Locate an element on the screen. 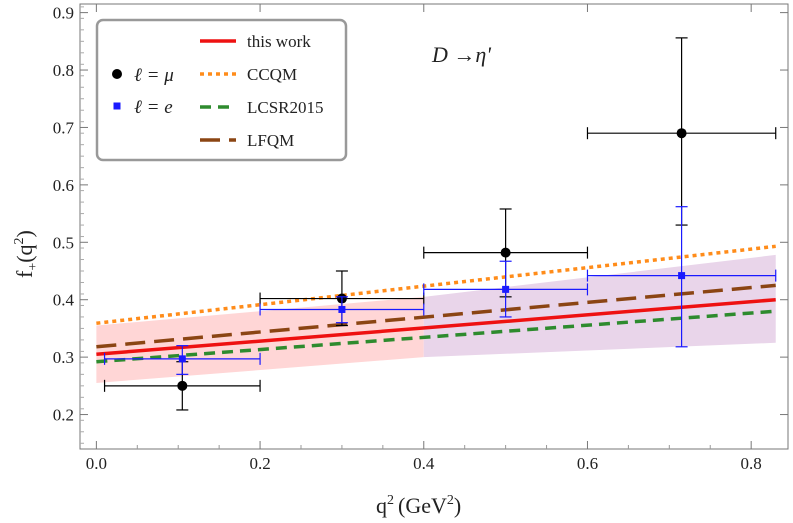 The height and width of the screenshot is (523, 793). legend-item-mu: ℓ = μ is located at coordinates (143, 75).